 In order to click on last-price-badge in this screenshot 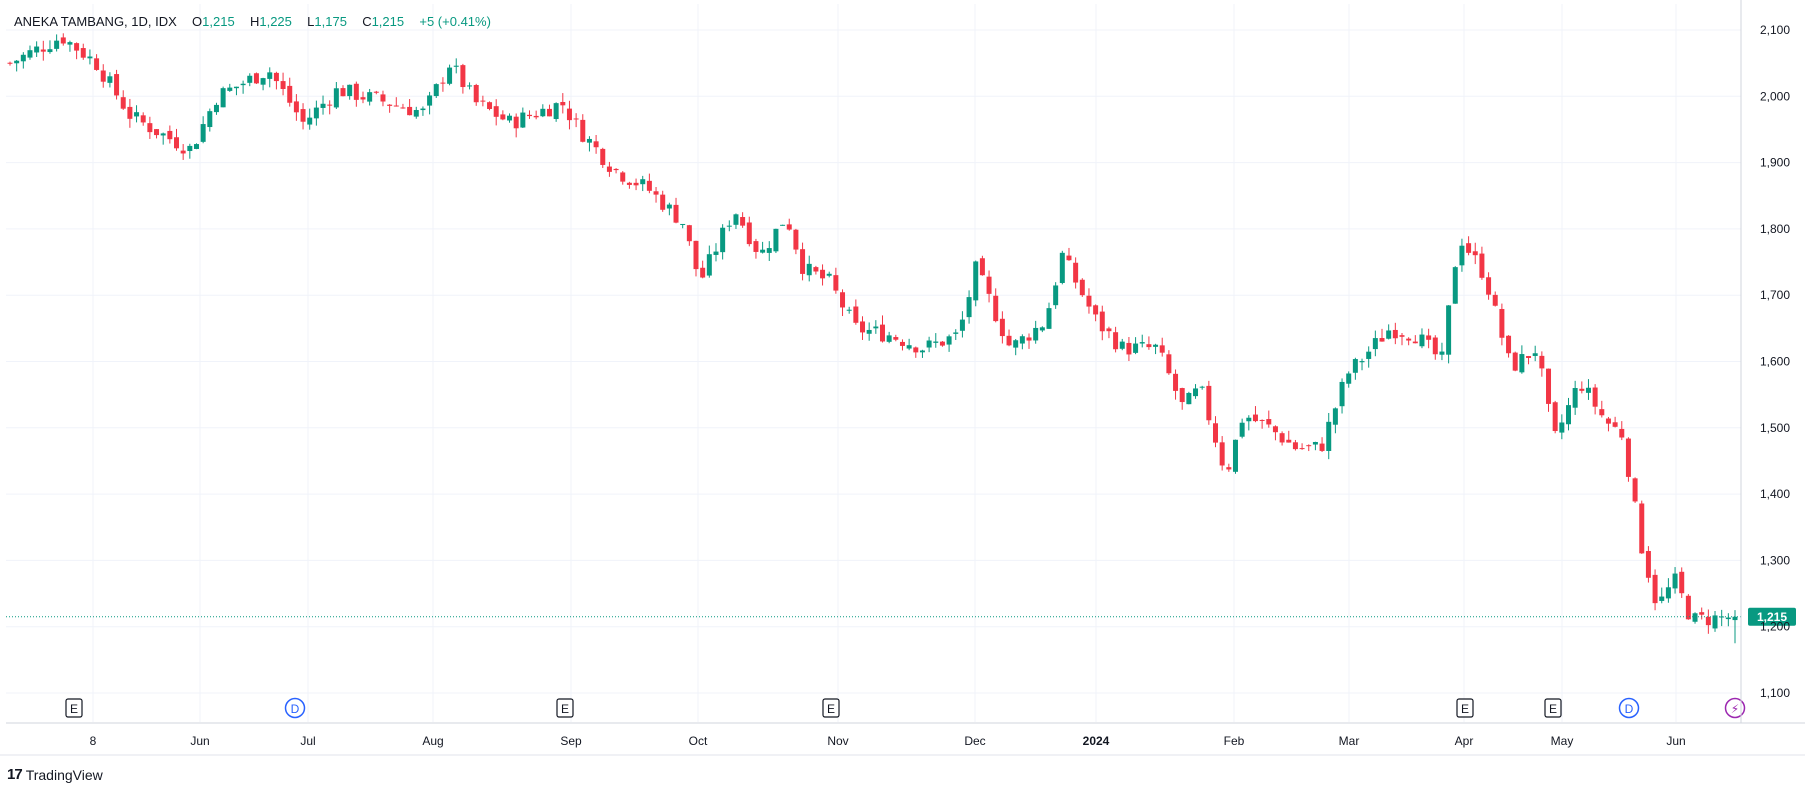, I will do `click(1772, 616)`.